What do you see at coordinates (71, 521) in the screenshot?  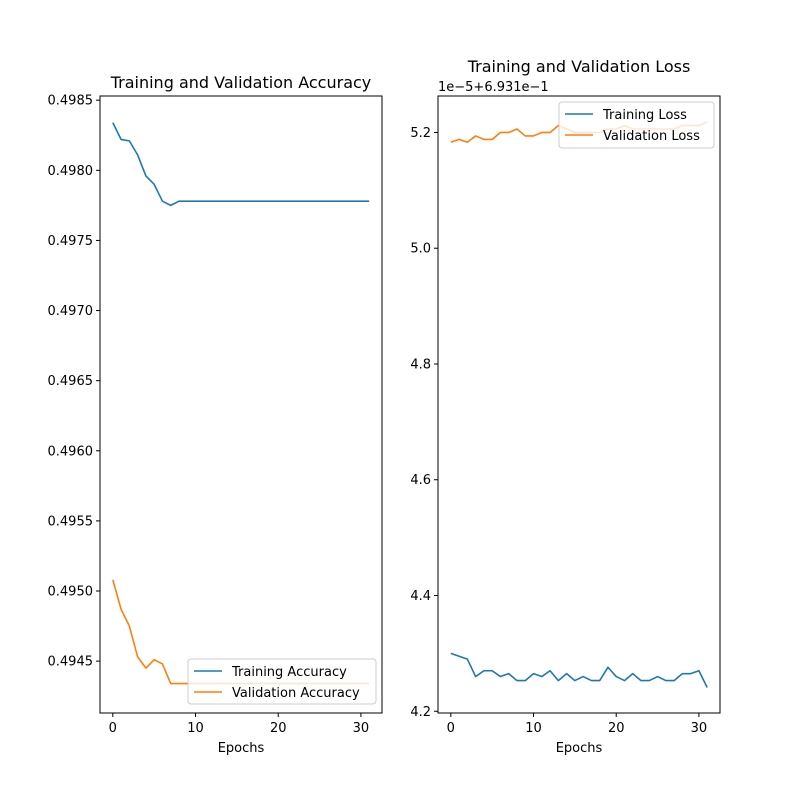 I see `accuracy-y-tick-label: 0.4955` at bounding box center [71, 521].